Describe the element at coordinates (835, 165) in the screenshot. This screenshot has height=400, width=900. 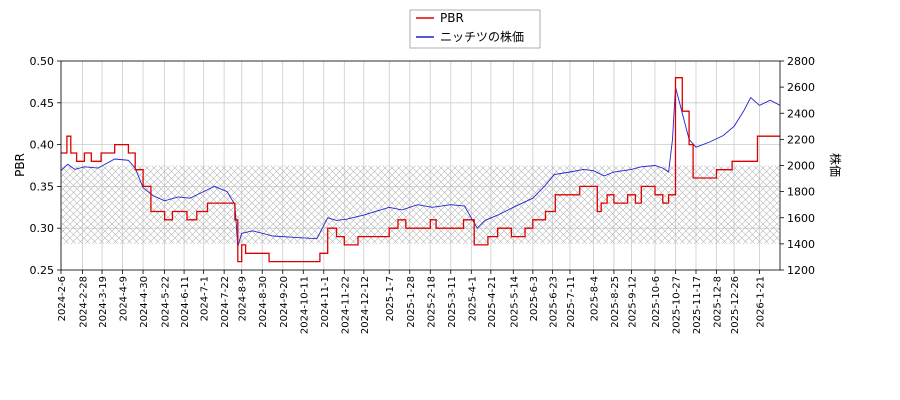
I see `y-right-axis-label: 株価` at that location.